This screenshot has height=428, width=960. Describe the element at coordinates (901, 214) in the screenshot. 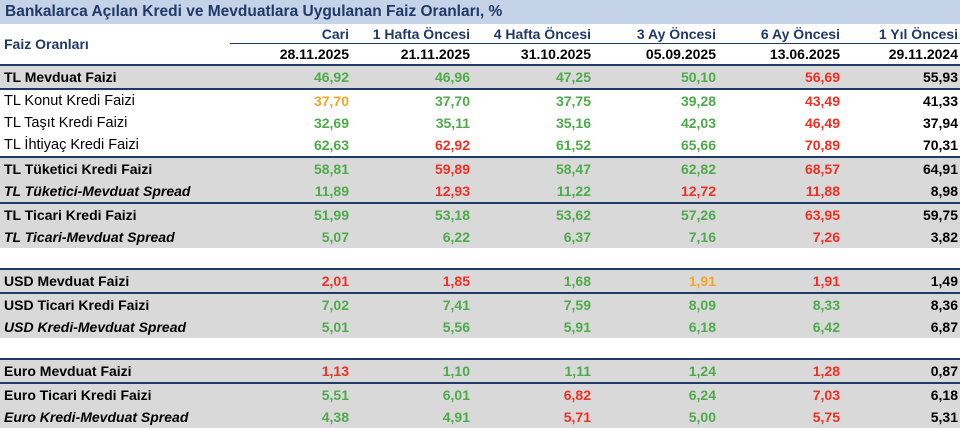

I see `rate-cell: 59,75` at that location.